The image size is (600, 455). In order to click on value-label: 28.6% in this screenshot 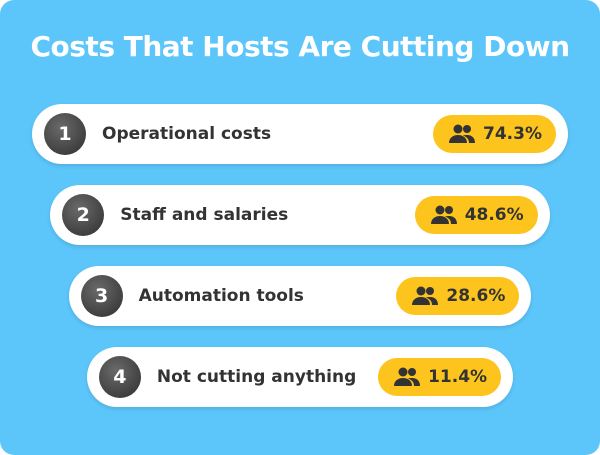, I will do `click(476, 296)`.